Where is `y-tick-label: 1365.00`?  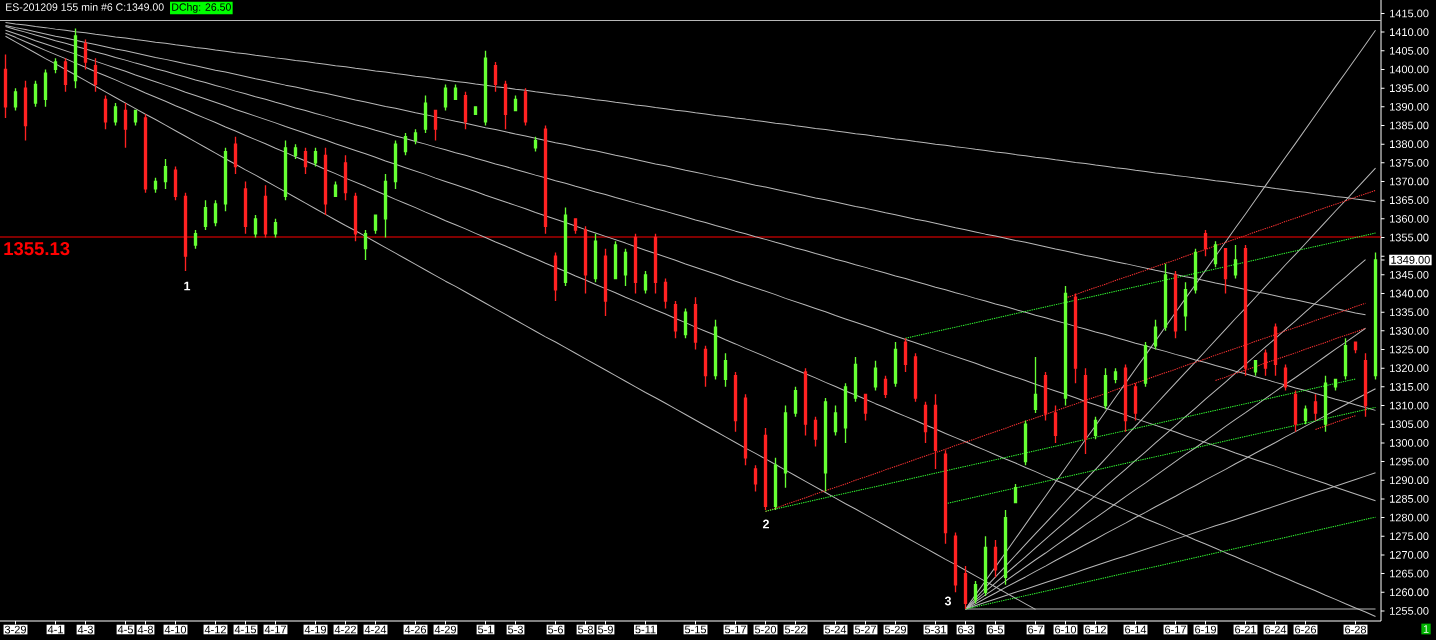
y-tick-label: 1365.00 is located at coordinates (1409, 200).